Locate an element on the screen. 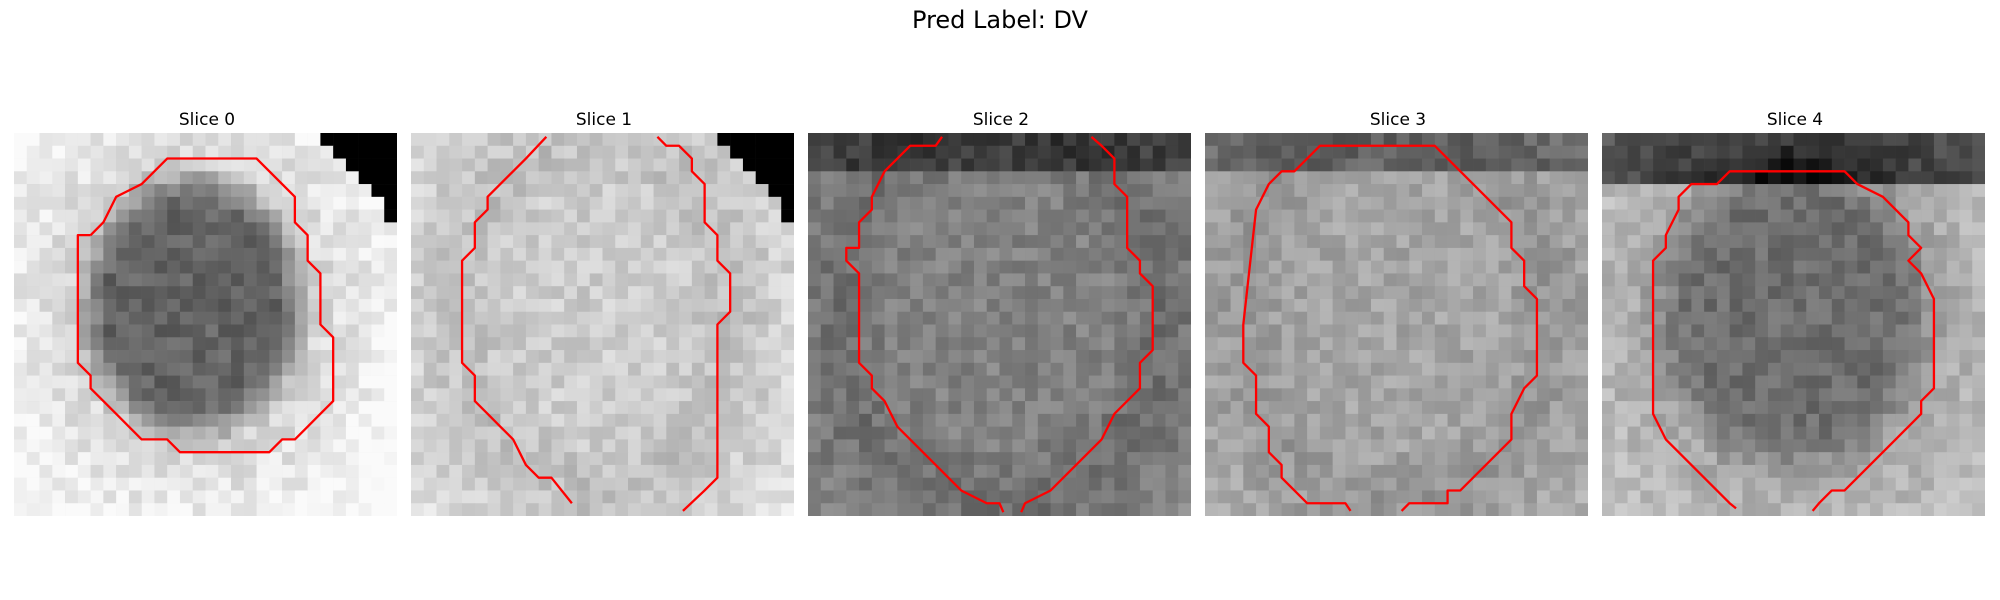 Image resolution: width=2000 pixels, height=600 pixels. slice-title-3: Slice 3 is located at coordinates (1398, 120).